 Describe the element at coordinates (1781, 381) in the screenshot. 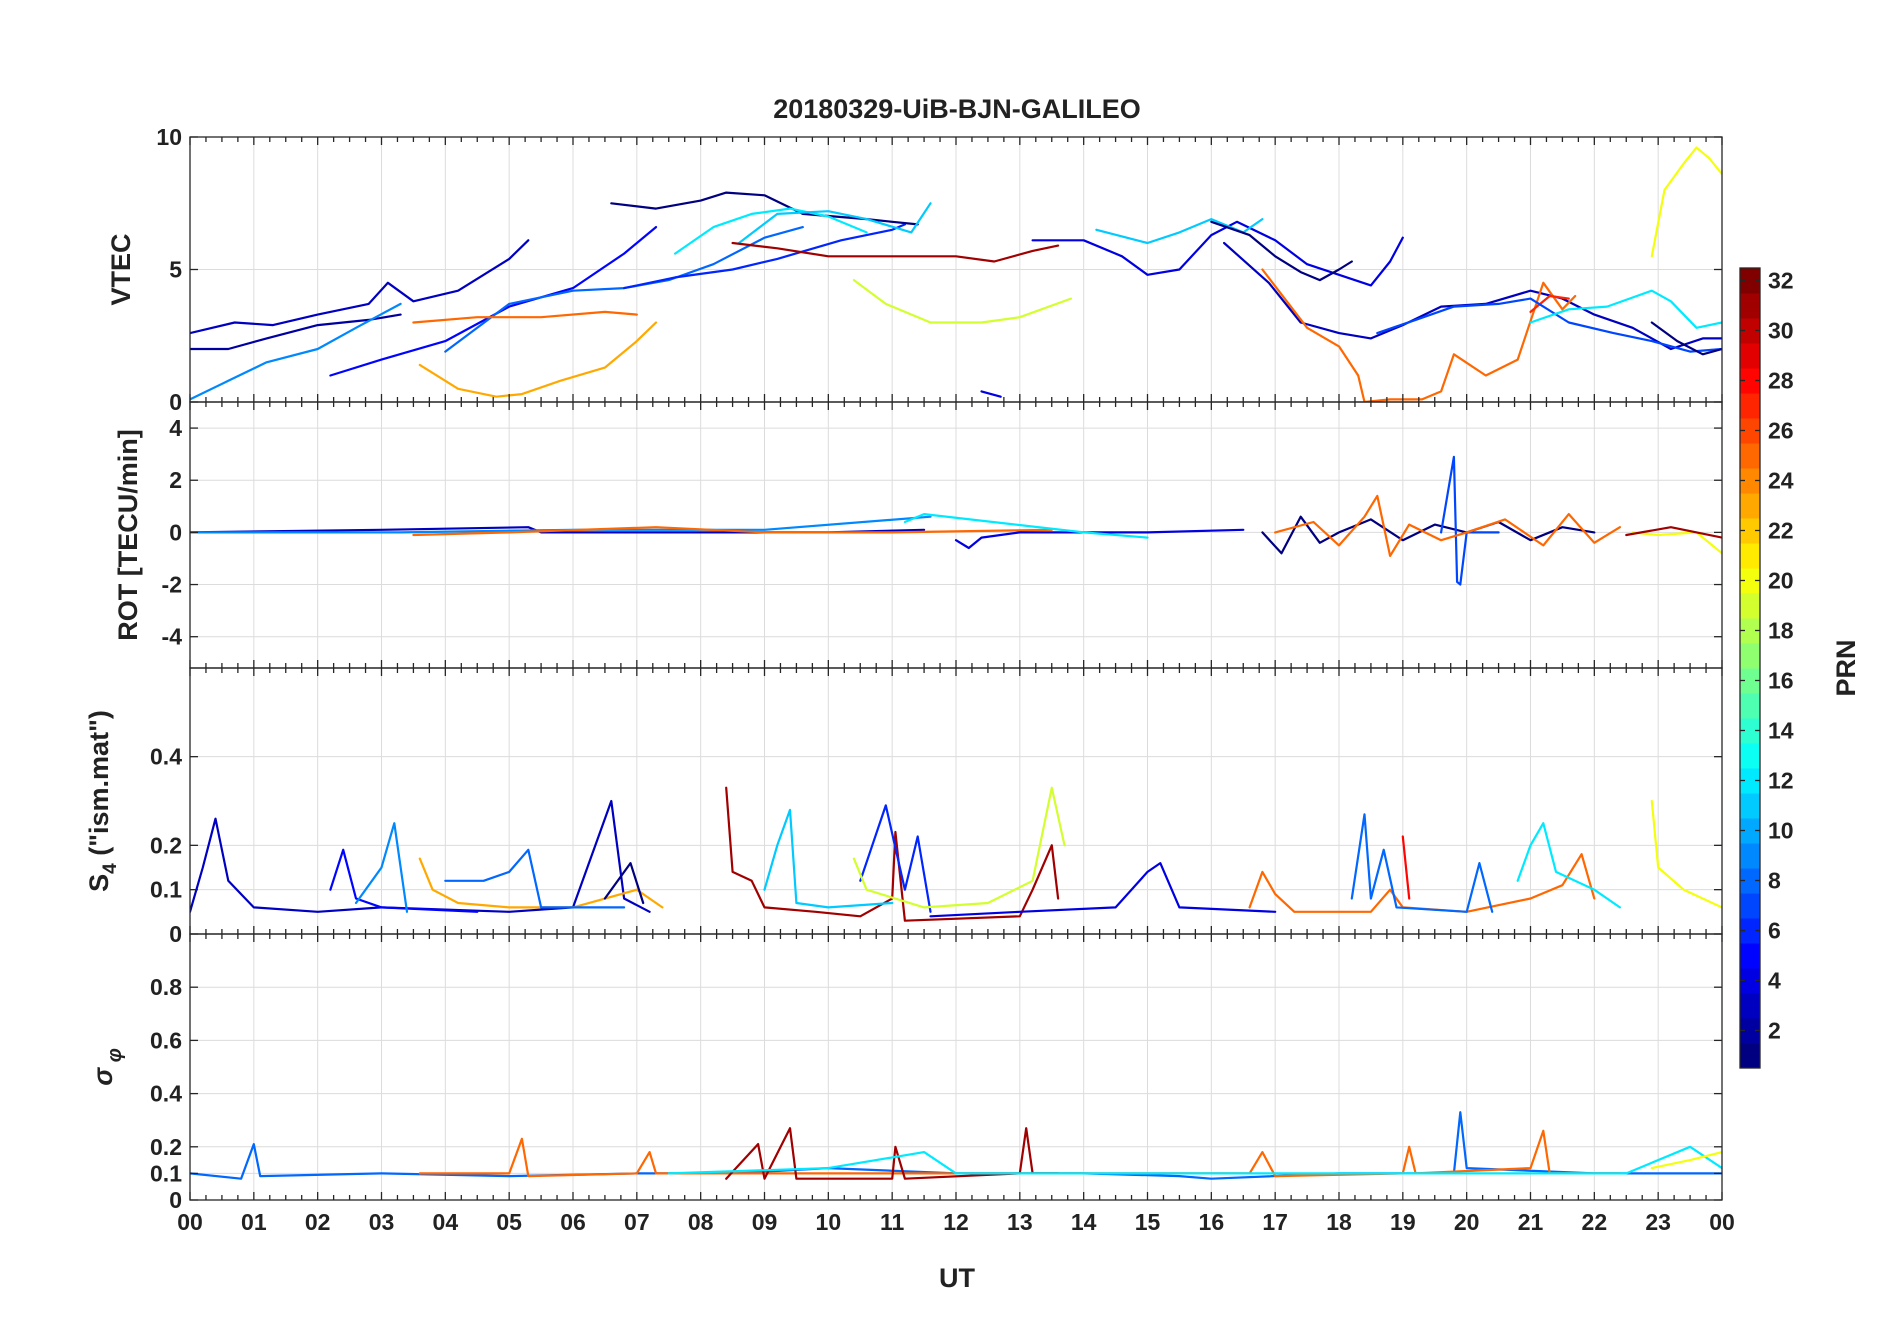

I see `colorbar-tick-label: 28` at that location.